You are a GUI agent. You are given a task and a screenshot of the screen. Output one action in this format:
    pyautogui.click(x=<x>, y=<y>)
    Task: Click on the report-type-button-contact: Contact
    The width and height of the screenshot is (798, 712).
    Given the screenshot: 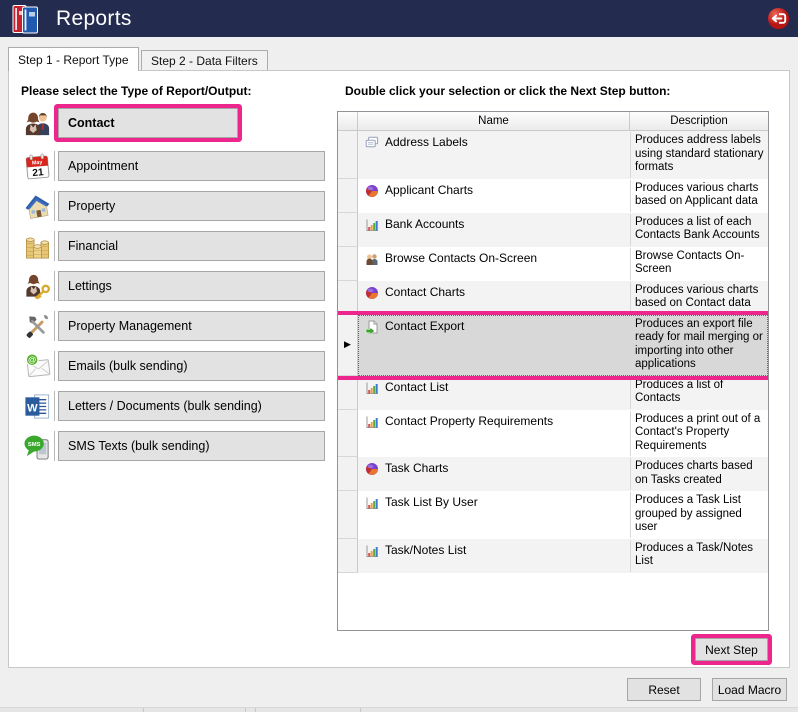 What is the action you would take?
    pyautogui.click(x=148, y=123)
    